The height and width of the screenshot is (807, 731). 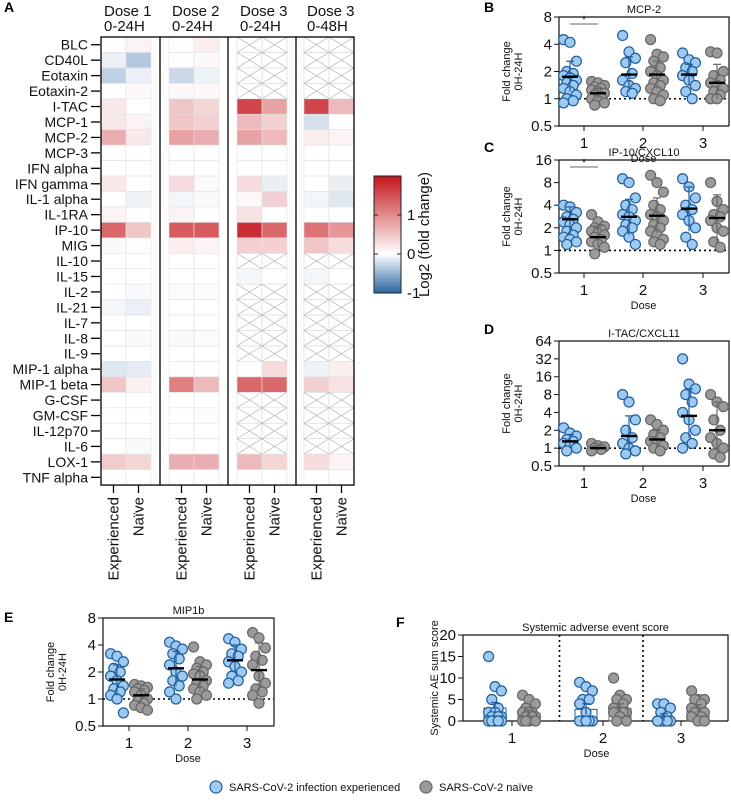 I want to click on heatmap-row-label: IL-10, so click(x=72, y=261).